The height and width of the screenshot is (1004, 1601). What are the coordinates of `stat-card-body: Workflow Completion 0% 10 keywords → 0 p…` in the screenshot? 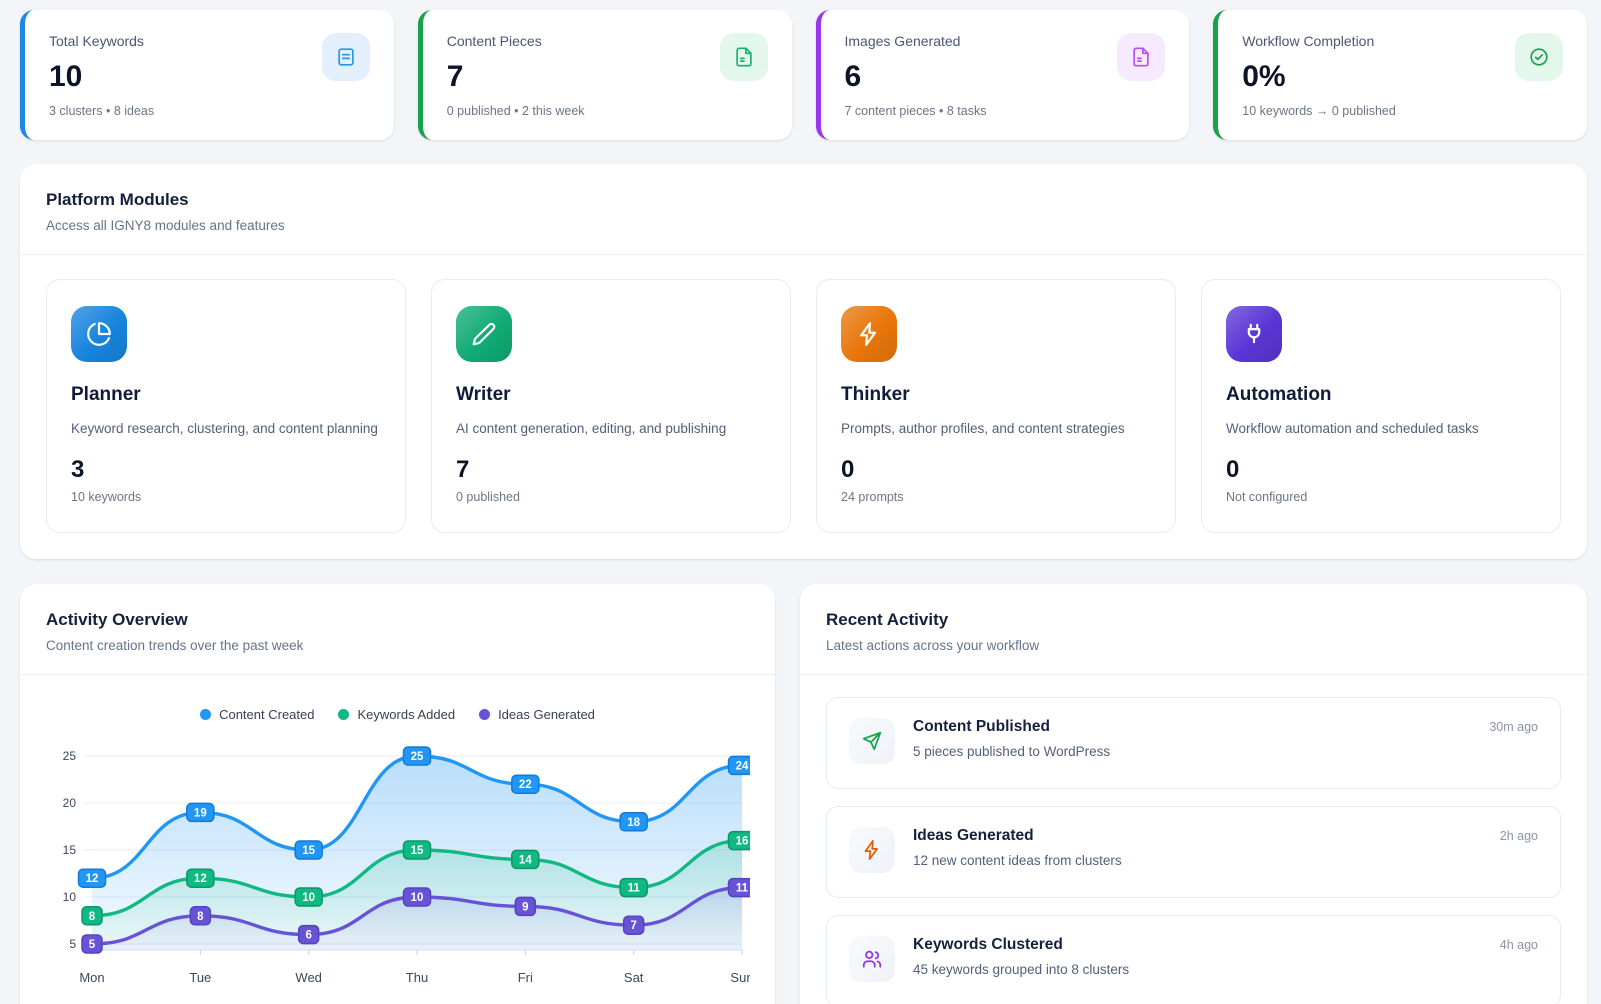 It's located at (1319, 76).